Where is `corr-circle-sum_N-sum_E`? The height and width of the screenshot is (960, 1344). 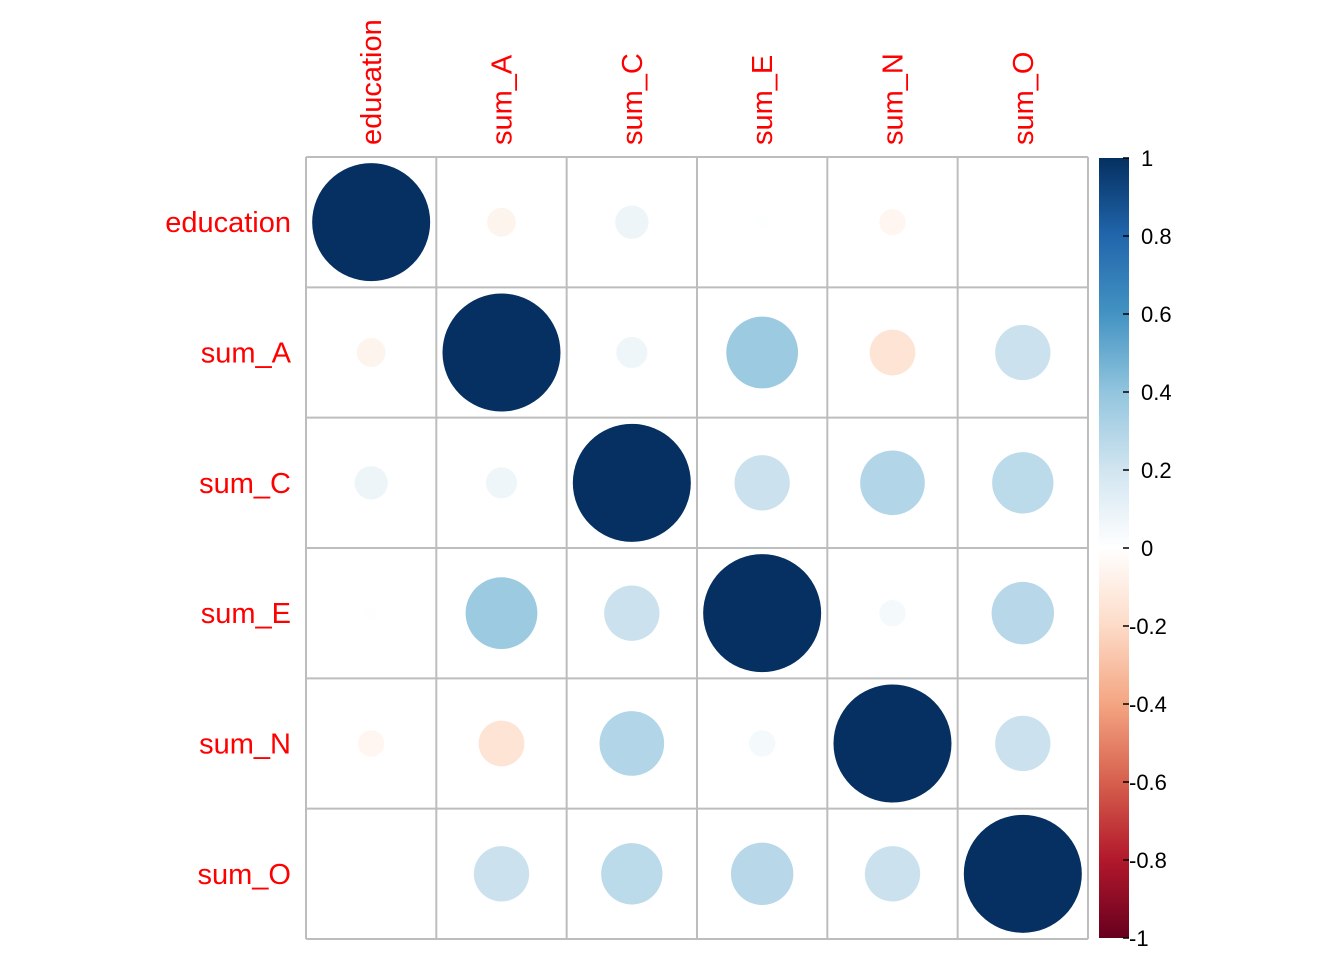
corr-circle-sum_N-sum_E is located at coordinates (762, 743).